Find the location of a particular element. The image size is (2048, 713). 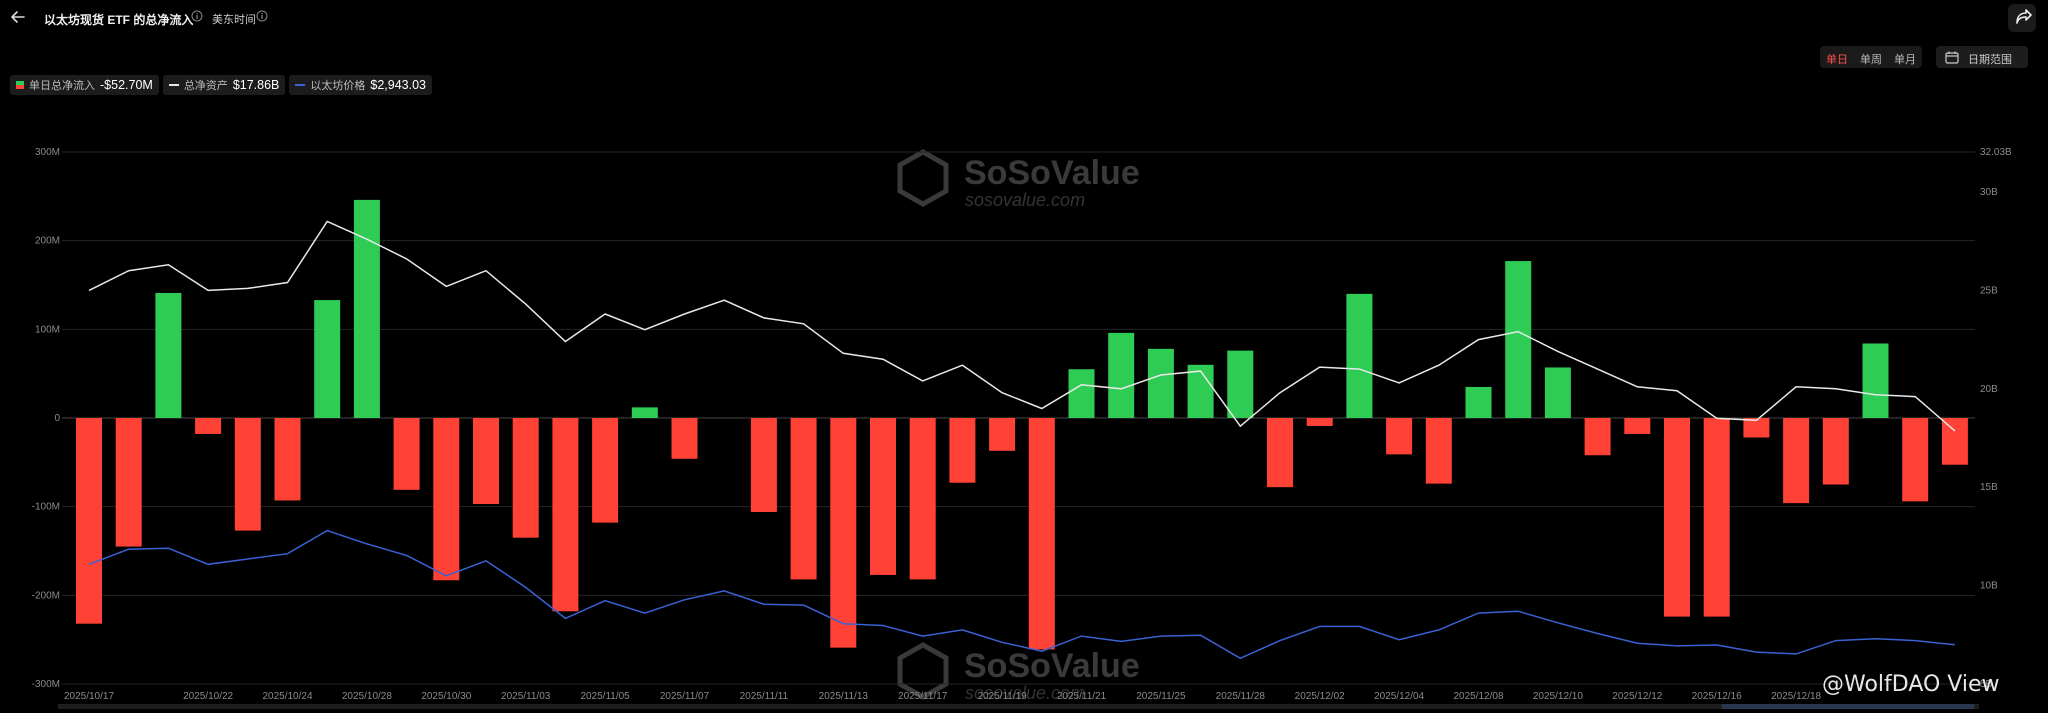

legend-value: $2,943.03 is located at coordinates (398, 85).